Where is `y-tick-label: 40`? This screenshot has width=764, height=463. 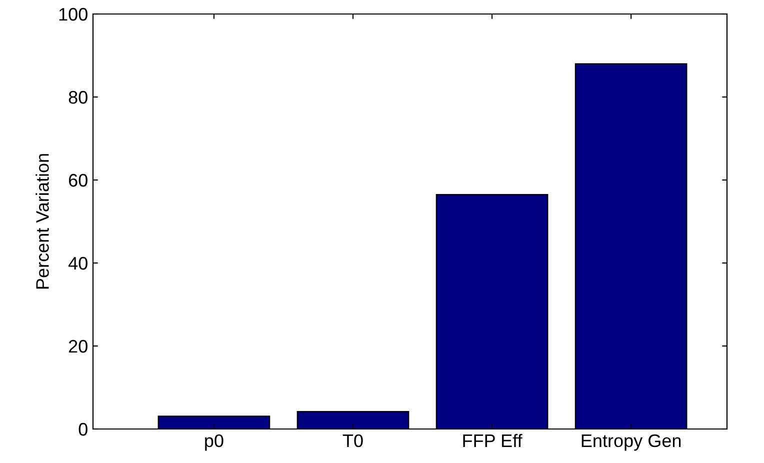 y-tick-label: 40 is located at coordinates (78, 263).